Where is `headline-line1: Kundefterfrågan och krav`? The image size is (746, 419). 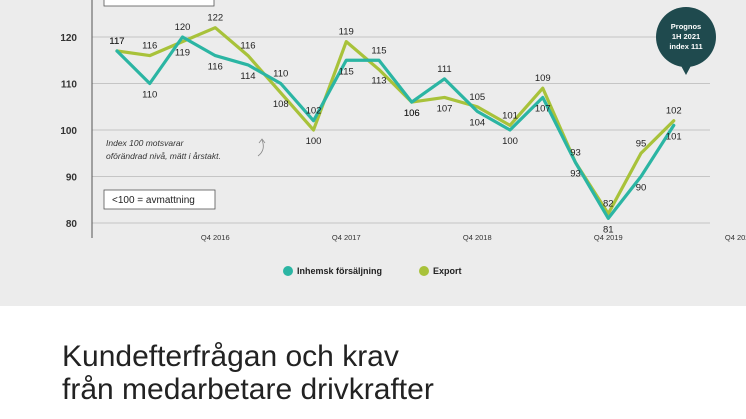
headline-line1: Kundefterfrågan och krav is located at coordinates (230, 356).